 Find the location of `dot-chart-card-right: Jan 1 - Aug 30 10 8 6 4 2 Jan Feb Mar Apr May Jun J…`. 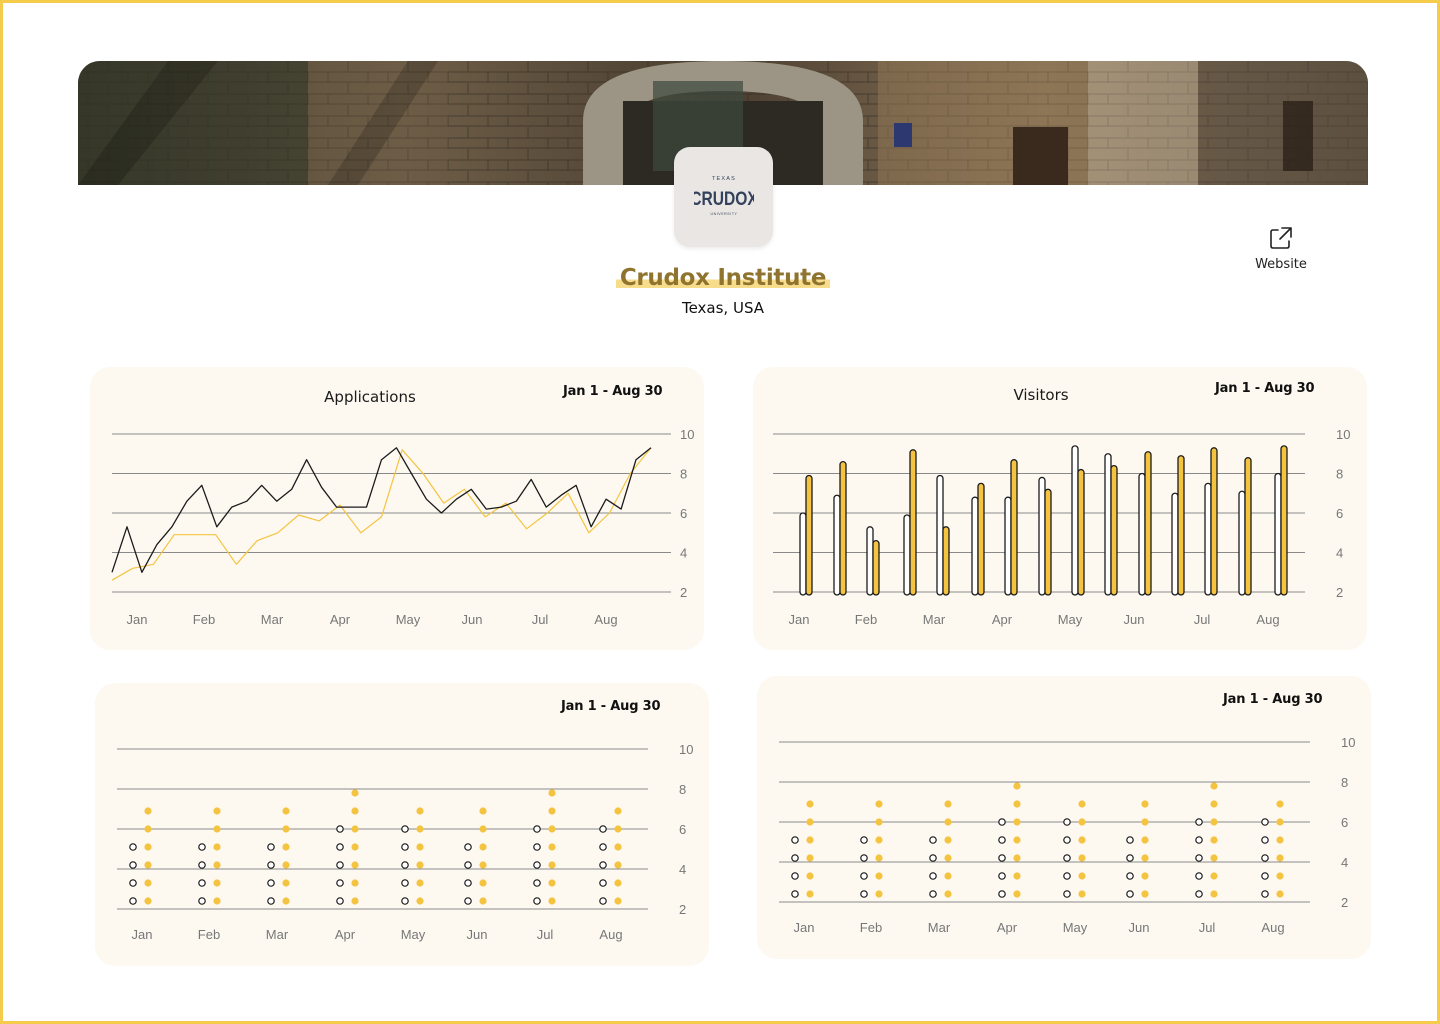

dot-chart-card-right: Jan 1 - Aug 30 10 8 6 4 2 Jan Feb Mar Apr May Jun J… is located at coordinates (1064, 817).